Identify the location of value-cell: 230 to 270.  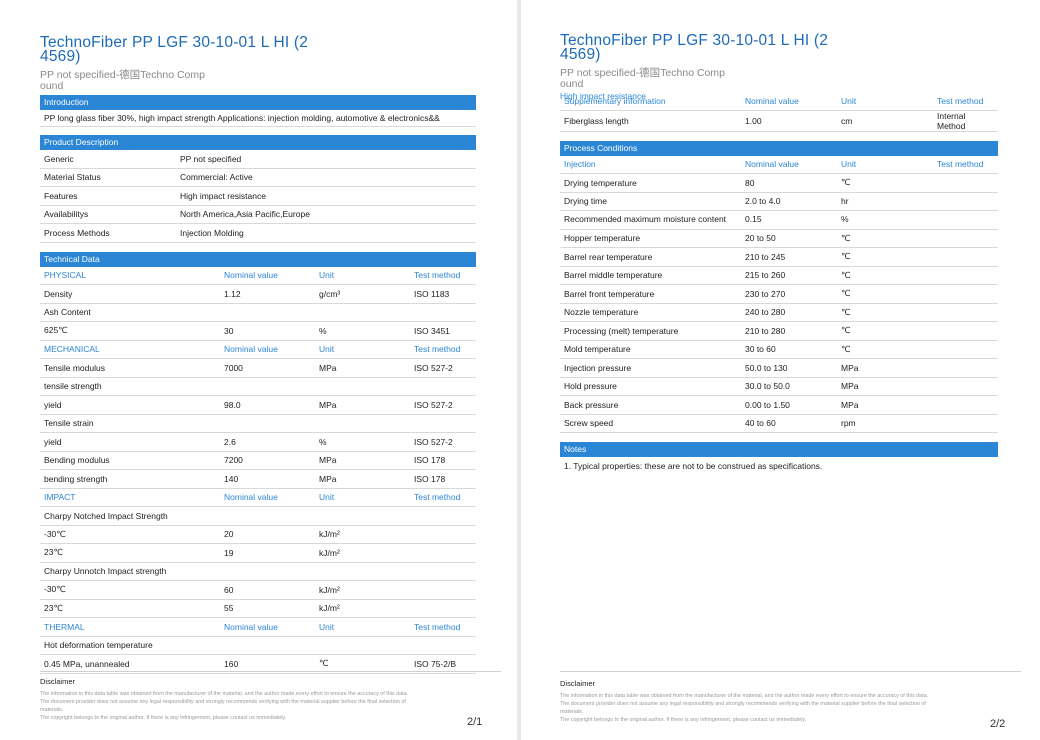
(789, 294).